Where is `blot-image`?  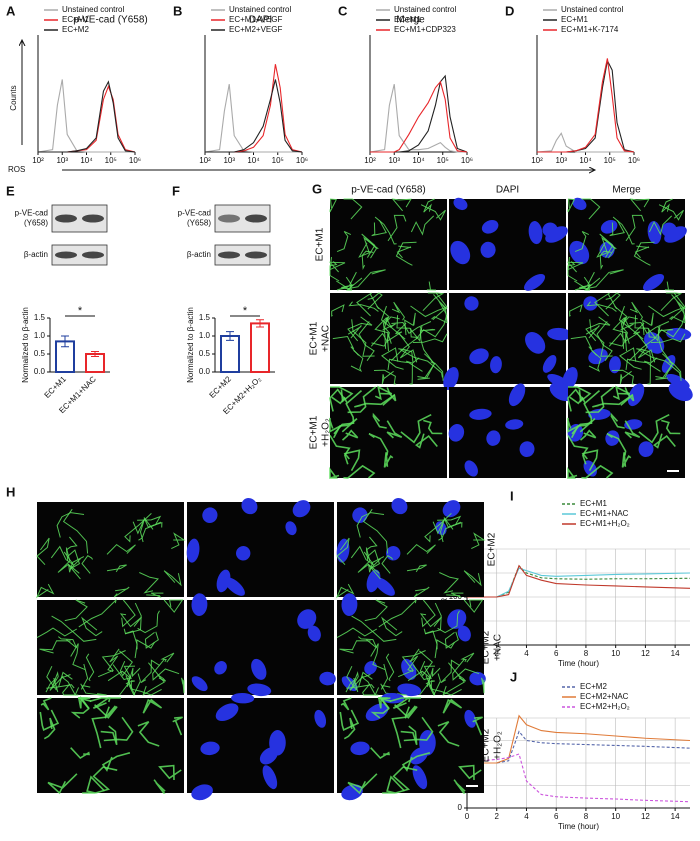 blot-image is located at coordinates (242, 255).